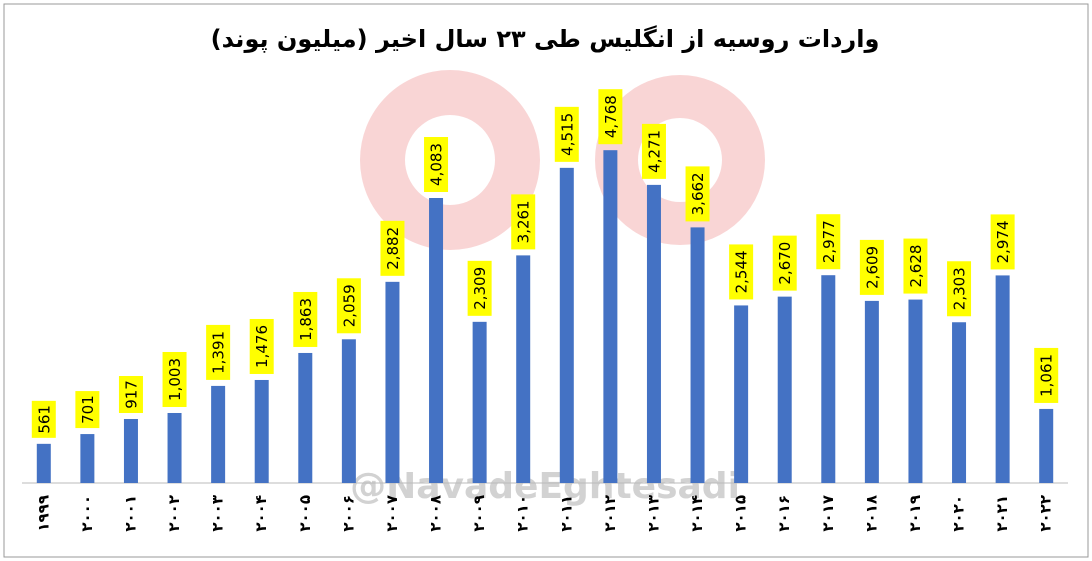 The height and width of the screenshot is (561, 1092). What do you see at coordinates (871, 513) in the screenshot?
I see `x-tick-label: ۲۰۱۸` at bounding box center [871, 513].